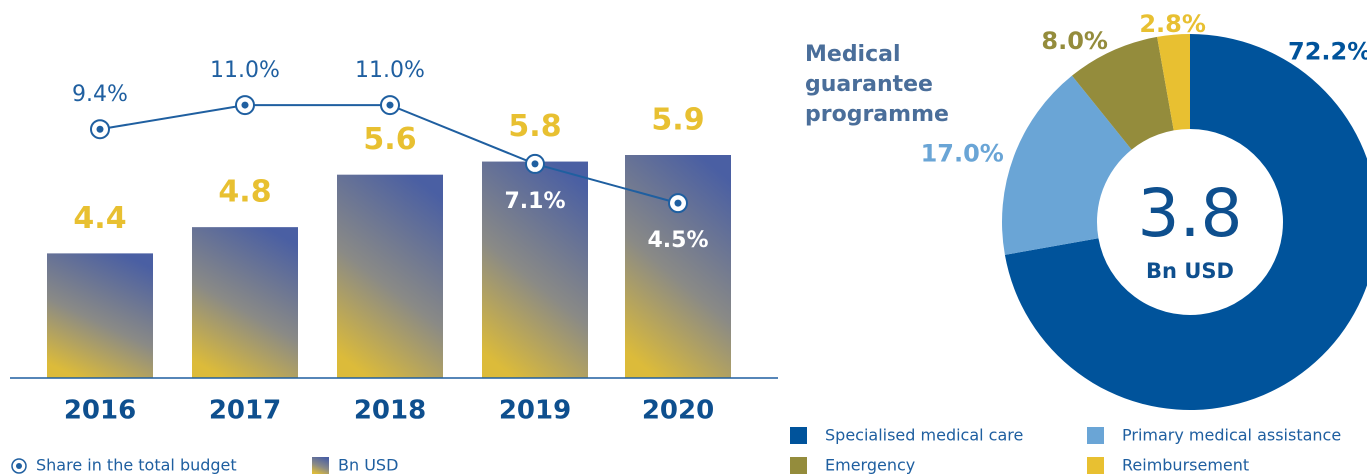 This screenshot has width=1367, height=474. Describe the element at coordinates (136, 465) in the screenshot. I see `legend-label: Share in the total budget` at that location.